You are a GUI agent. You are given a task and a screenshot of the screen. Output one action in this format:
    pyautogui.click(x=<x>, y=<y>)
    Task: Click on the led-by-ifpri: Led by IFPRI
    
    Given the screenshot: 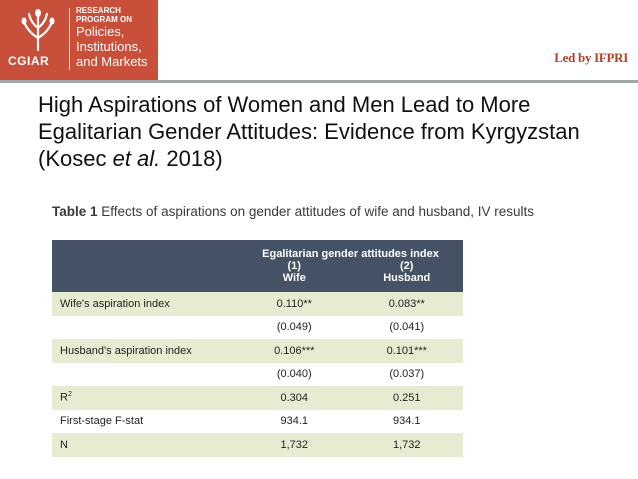 What is the action you would take?
    pyautogui.click(x=591, y=57)
    